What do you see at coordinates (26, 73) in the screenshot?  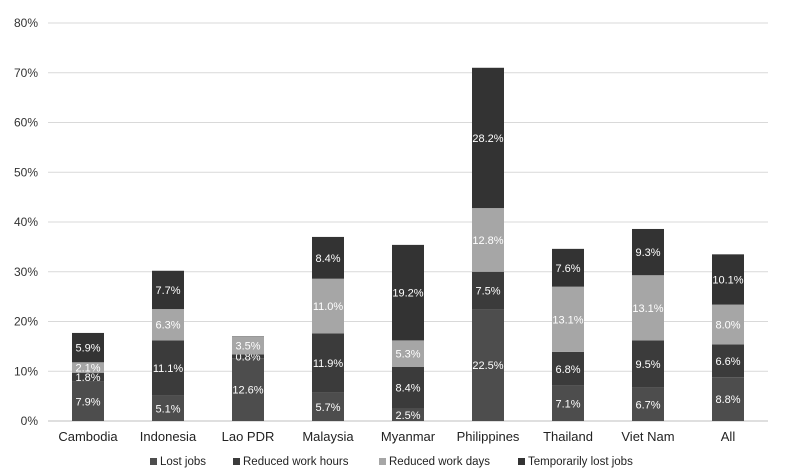 I see `y-tick-label: 70%` at bounding box center [26, 73].